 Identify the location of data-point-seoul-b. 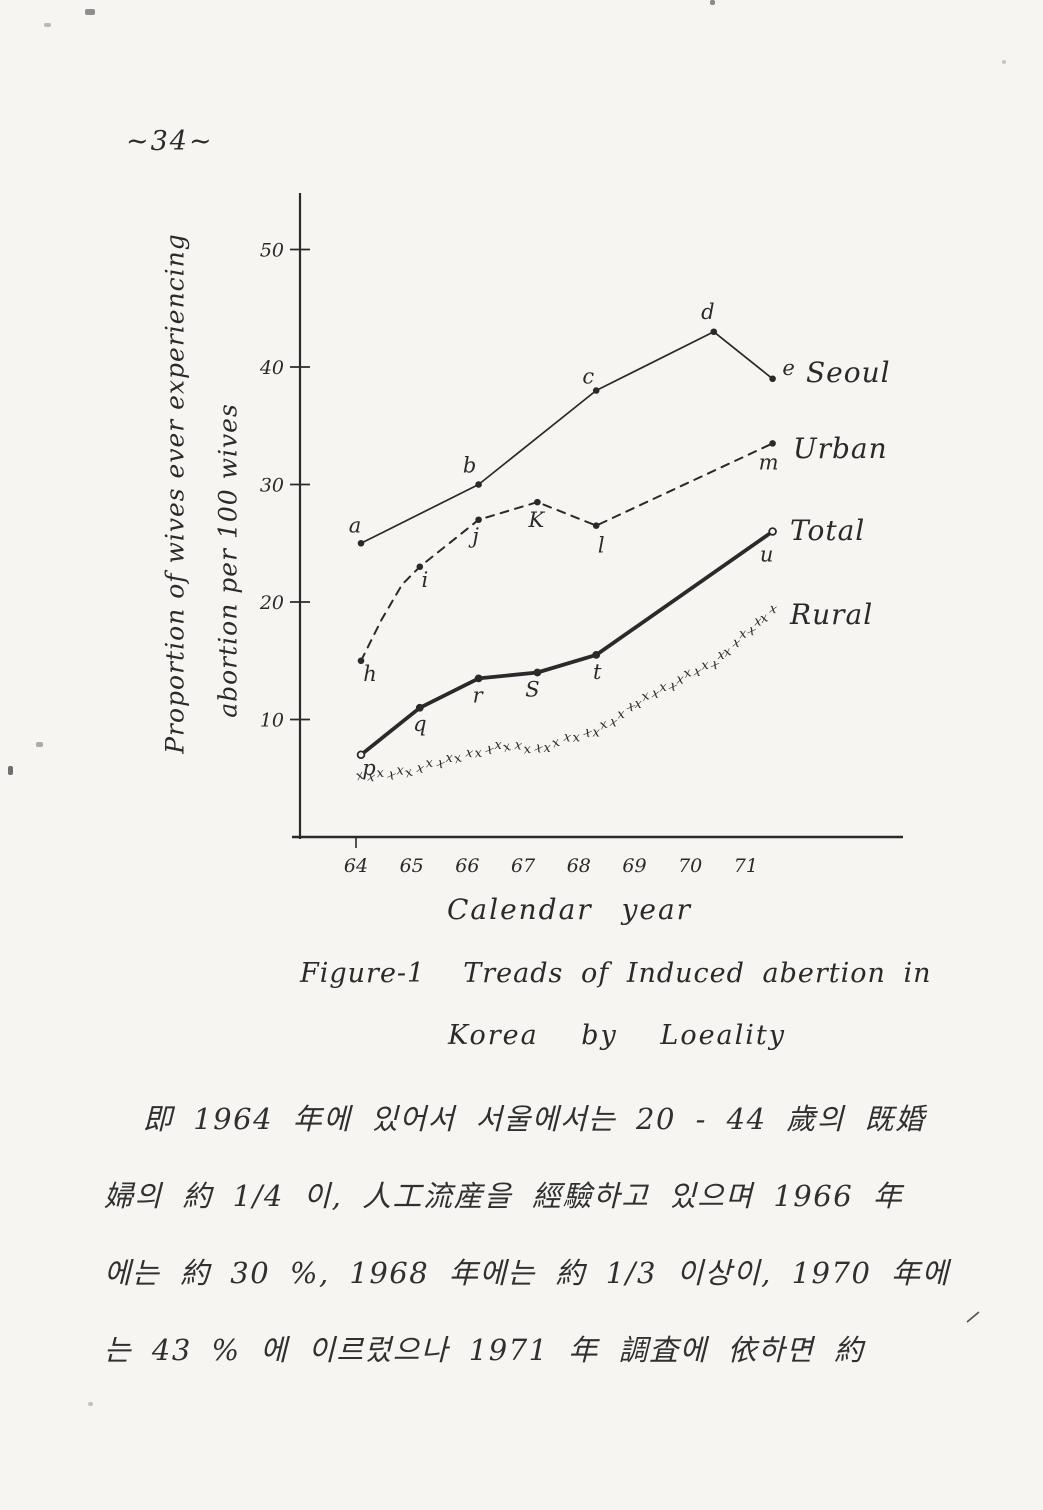
(478, 484).